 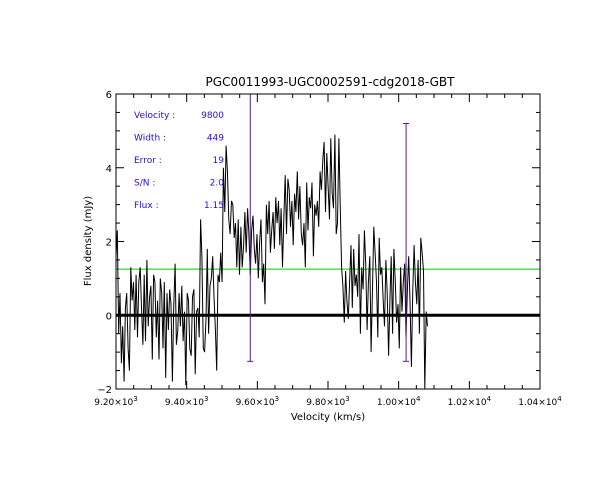 What do you see at coordinates (331, 82) in the screenshot?
I see `chart-title: PGC0011993-UGC0002591-cdg2018-GBT` at bounding box center [331, 82].